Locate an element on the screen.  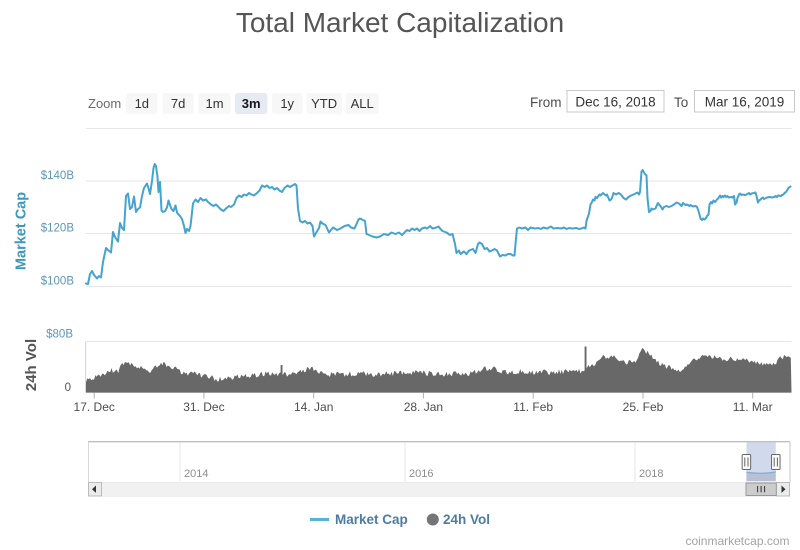
svg-text: 17. Dec is located at coordinates (94, 407).